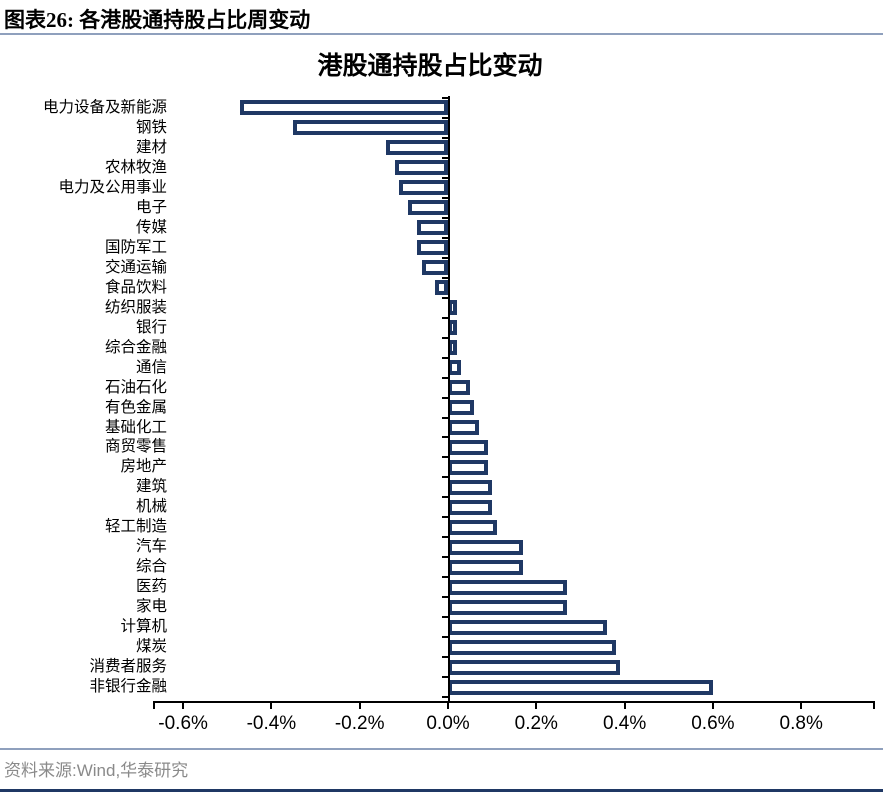  Describe the element at coordinates (135, 307) in the screenshot. I see `category-label: 纺织服装` at that location.